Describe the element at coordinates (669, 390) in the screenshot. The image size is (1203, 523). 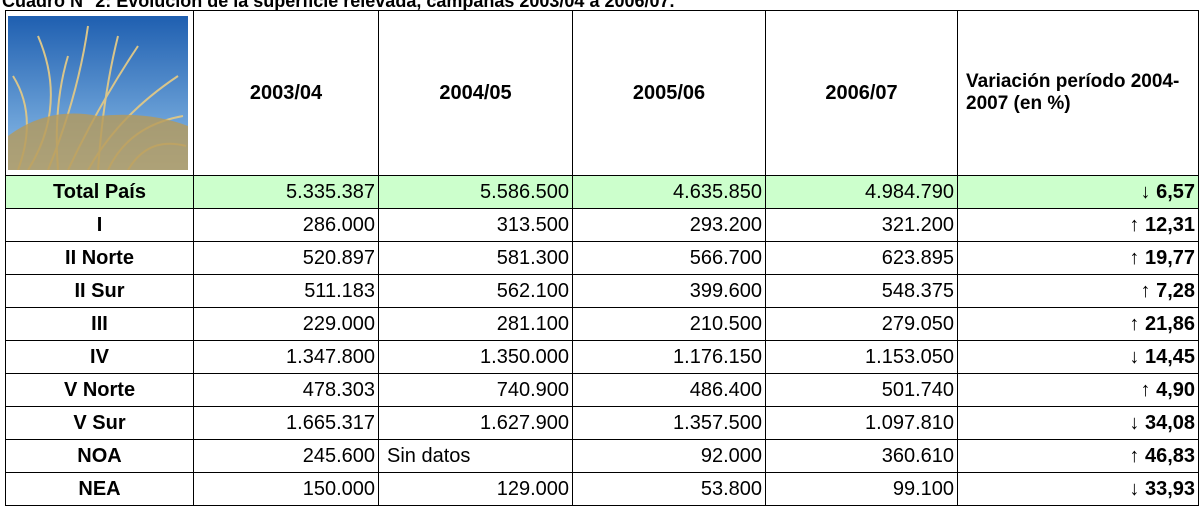
I see `table-cell: 486.400` at that location.